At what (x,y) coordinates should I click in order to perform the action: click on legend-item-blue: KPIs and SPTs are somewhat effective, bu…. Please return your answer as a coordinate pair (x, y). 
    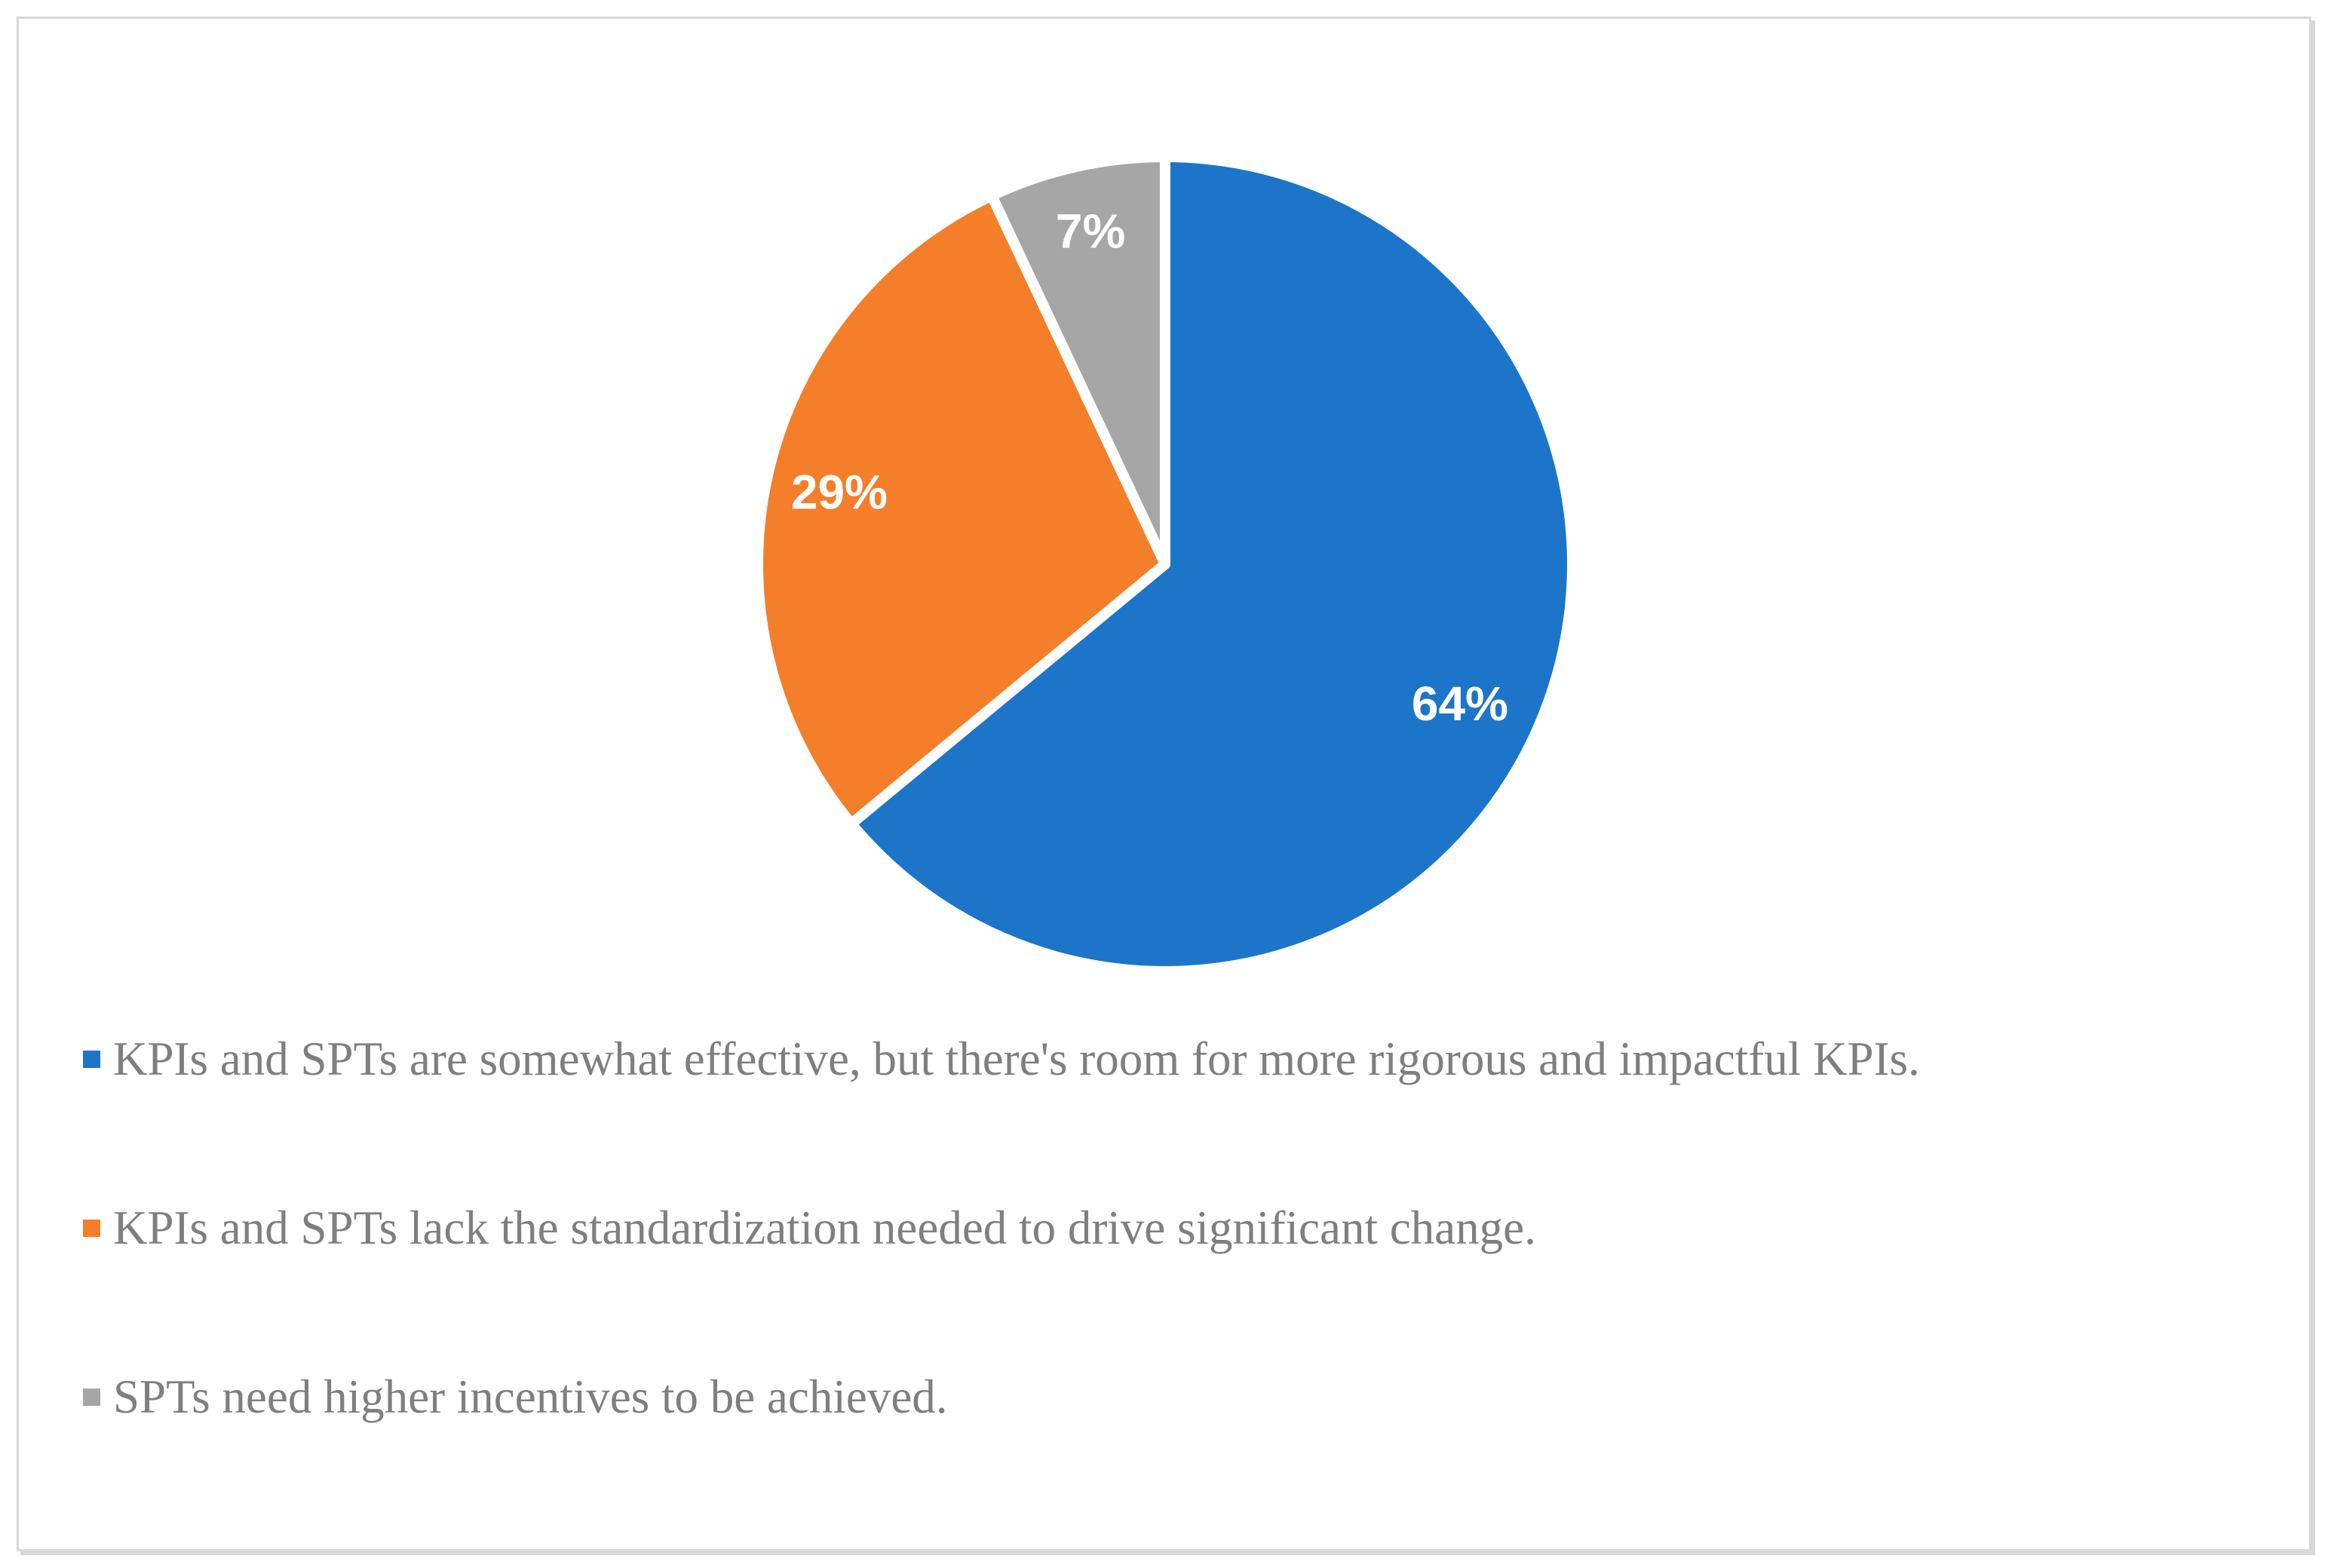
    Looking at the image, I should click on (1002, 1059).